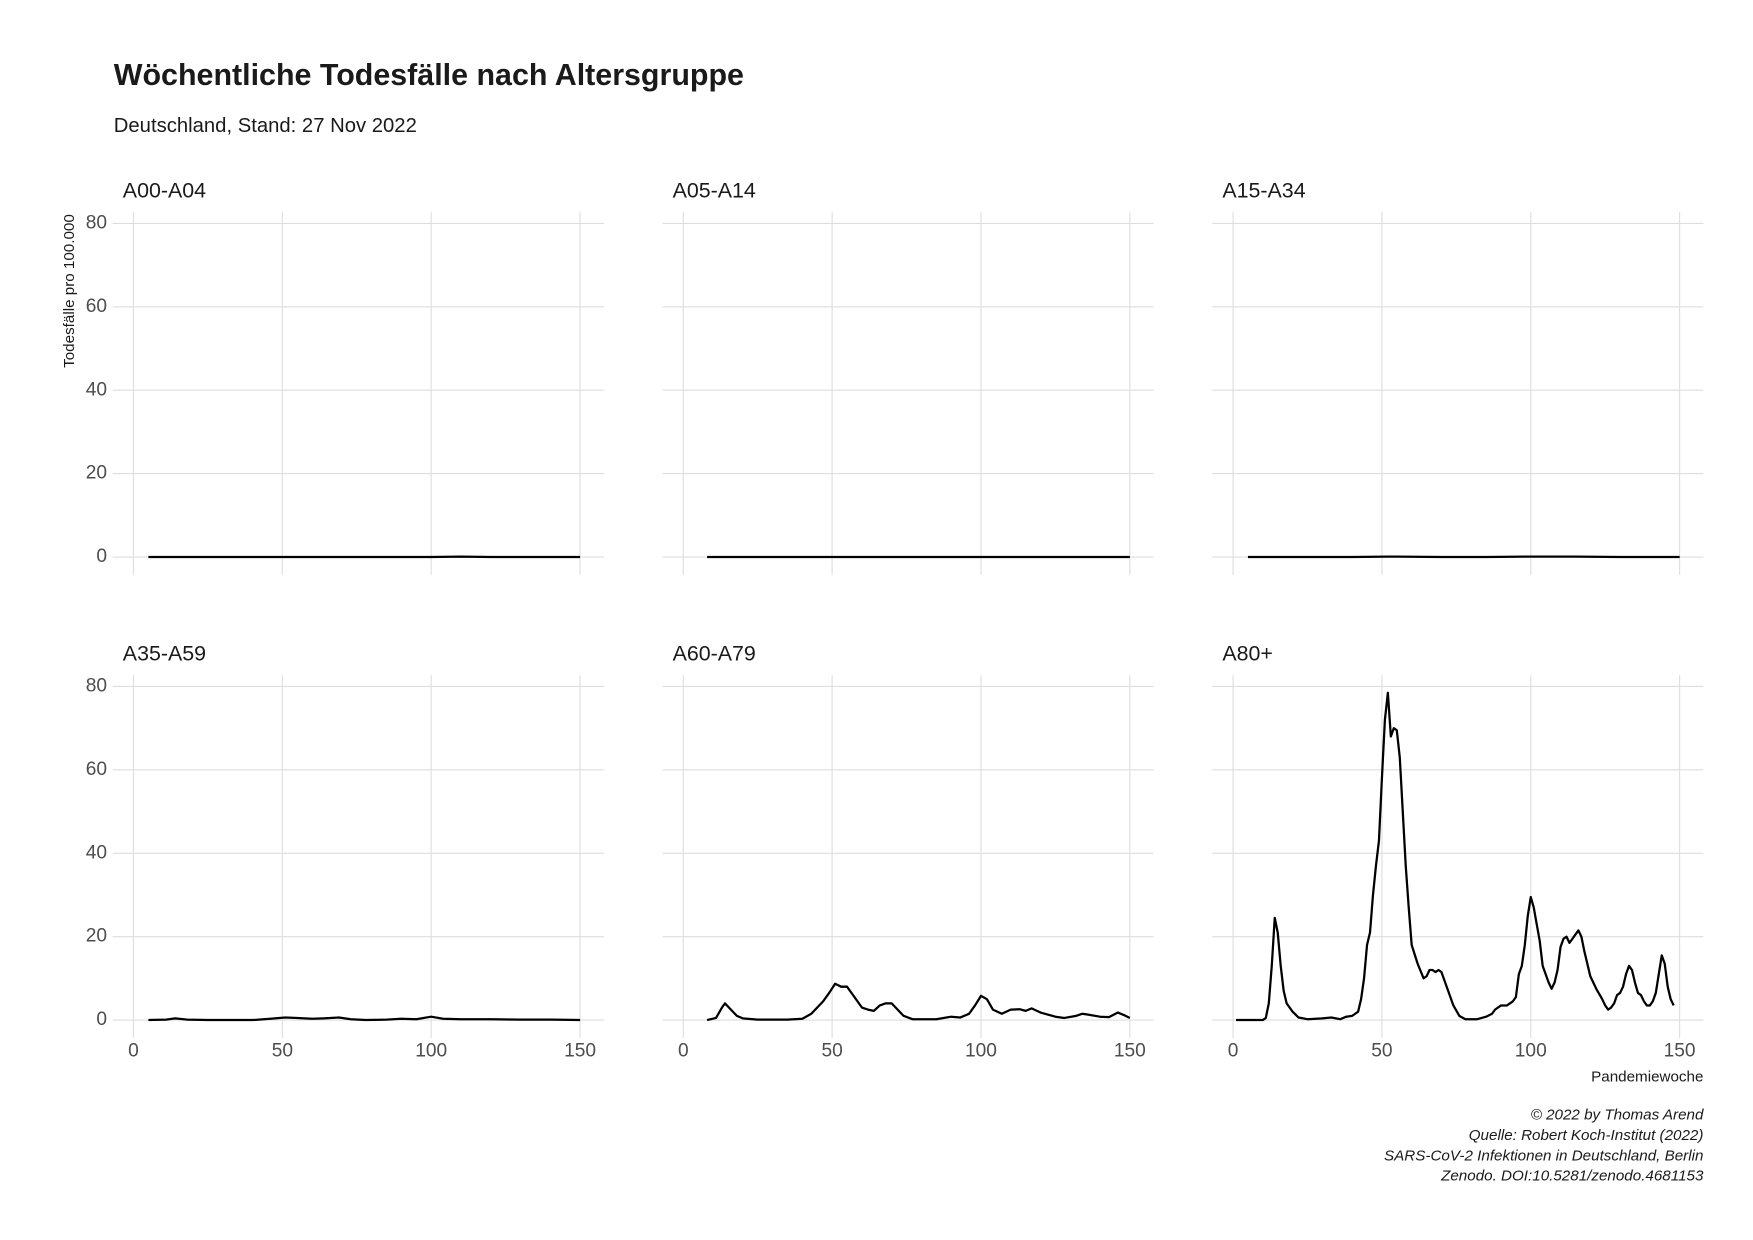 The image size is (1753, 1240). What do you see at coordinates (1617, 1115) in the screenshot?
I see `caption: © 2022 by Thomas Arend` at bounding box center [1617, 1115].